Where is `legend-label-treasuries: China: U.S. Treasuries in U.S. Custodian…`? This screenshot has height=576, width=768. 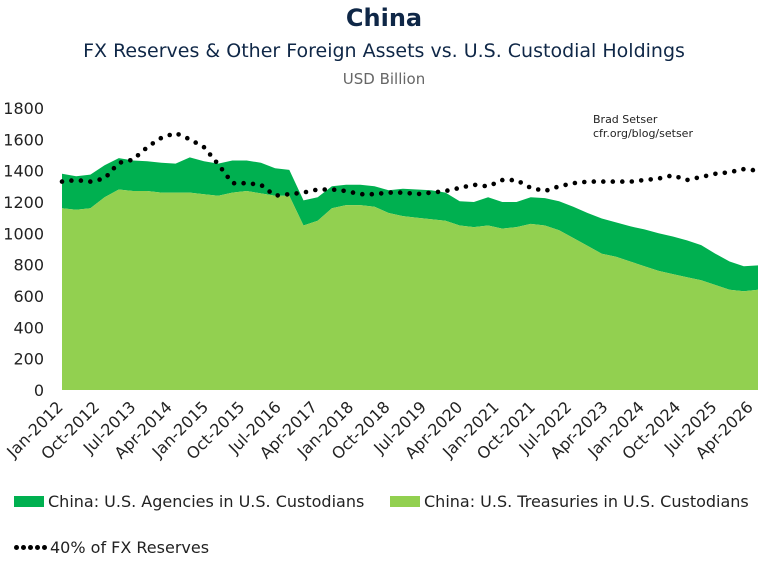 legend-label-treasuries: China: U.S. Treasuries in U.S. Custodian… is located at coordinates (586, 501).